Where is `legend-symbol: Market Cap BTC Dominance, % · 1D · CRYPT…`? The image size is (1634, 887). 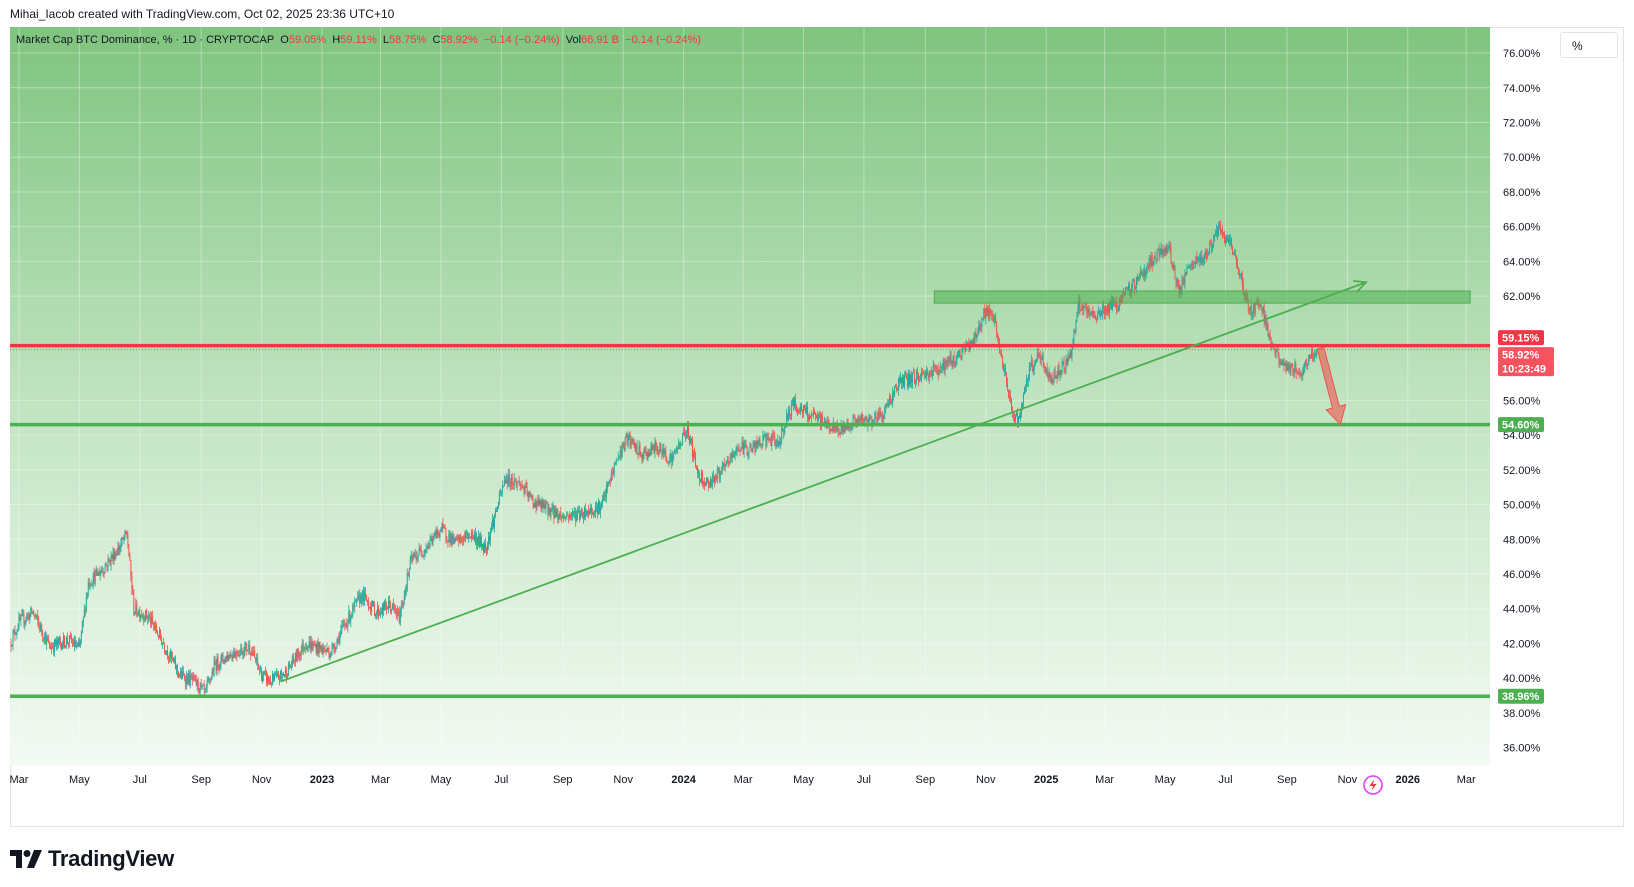
legend-symbol: Market Cap BTC Dominance, % · 1D · CRYPT… is located at coordinates (145, 40).